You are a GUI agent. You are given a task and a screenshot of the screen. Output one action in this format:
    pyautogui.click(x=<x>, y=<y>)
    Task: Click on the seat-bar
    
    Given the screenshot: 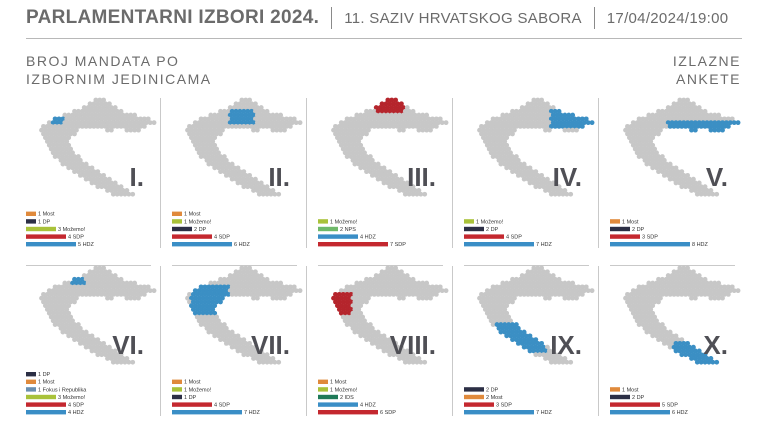 What is the action you would take?
    pyautogui.click(x=474, y=389)
    